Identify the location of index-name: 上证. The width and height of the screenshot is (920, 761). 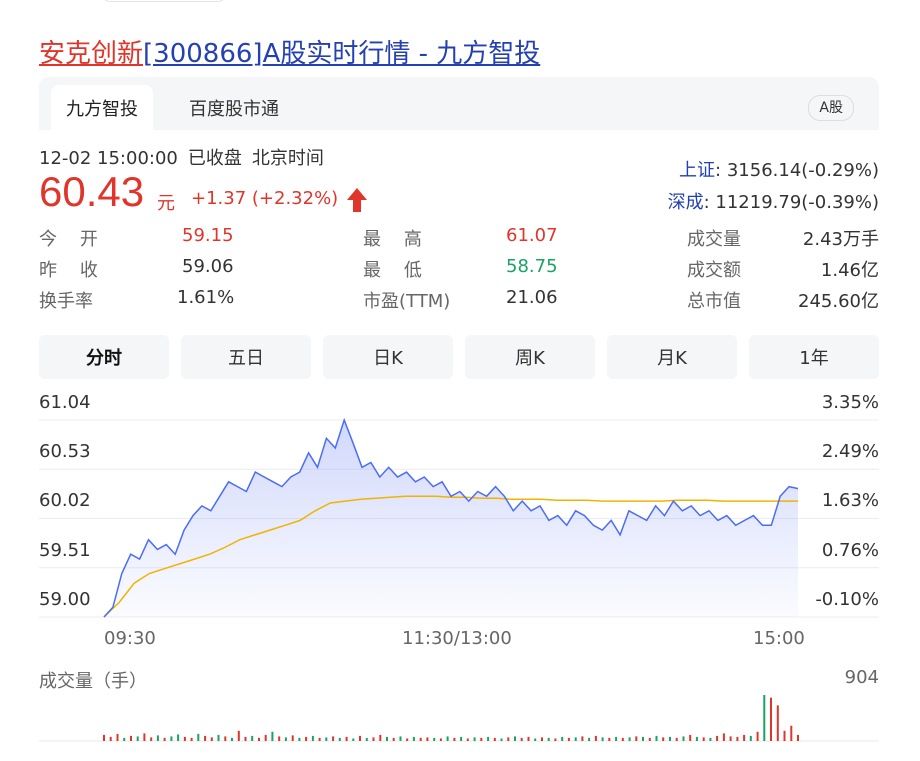
(697, 170).